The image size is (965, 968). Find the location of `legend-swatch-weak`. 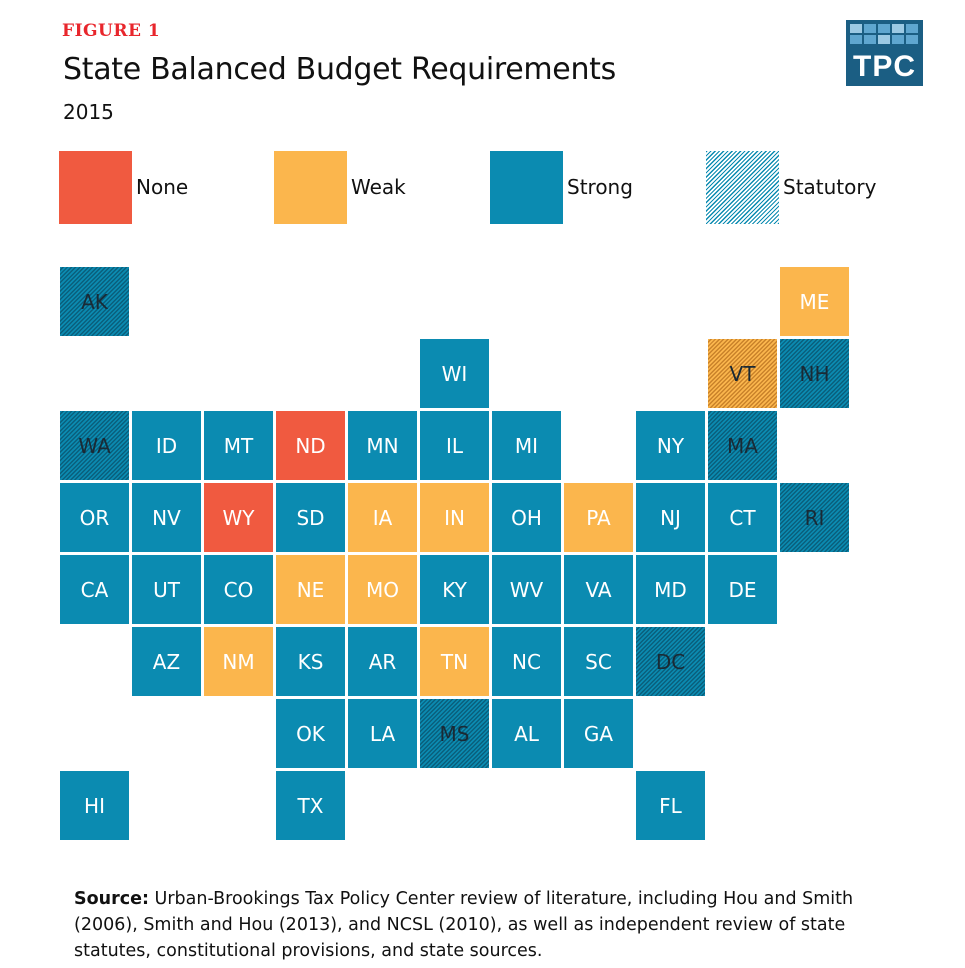

legend-swatch-weak is located at coordinates (310, 187).